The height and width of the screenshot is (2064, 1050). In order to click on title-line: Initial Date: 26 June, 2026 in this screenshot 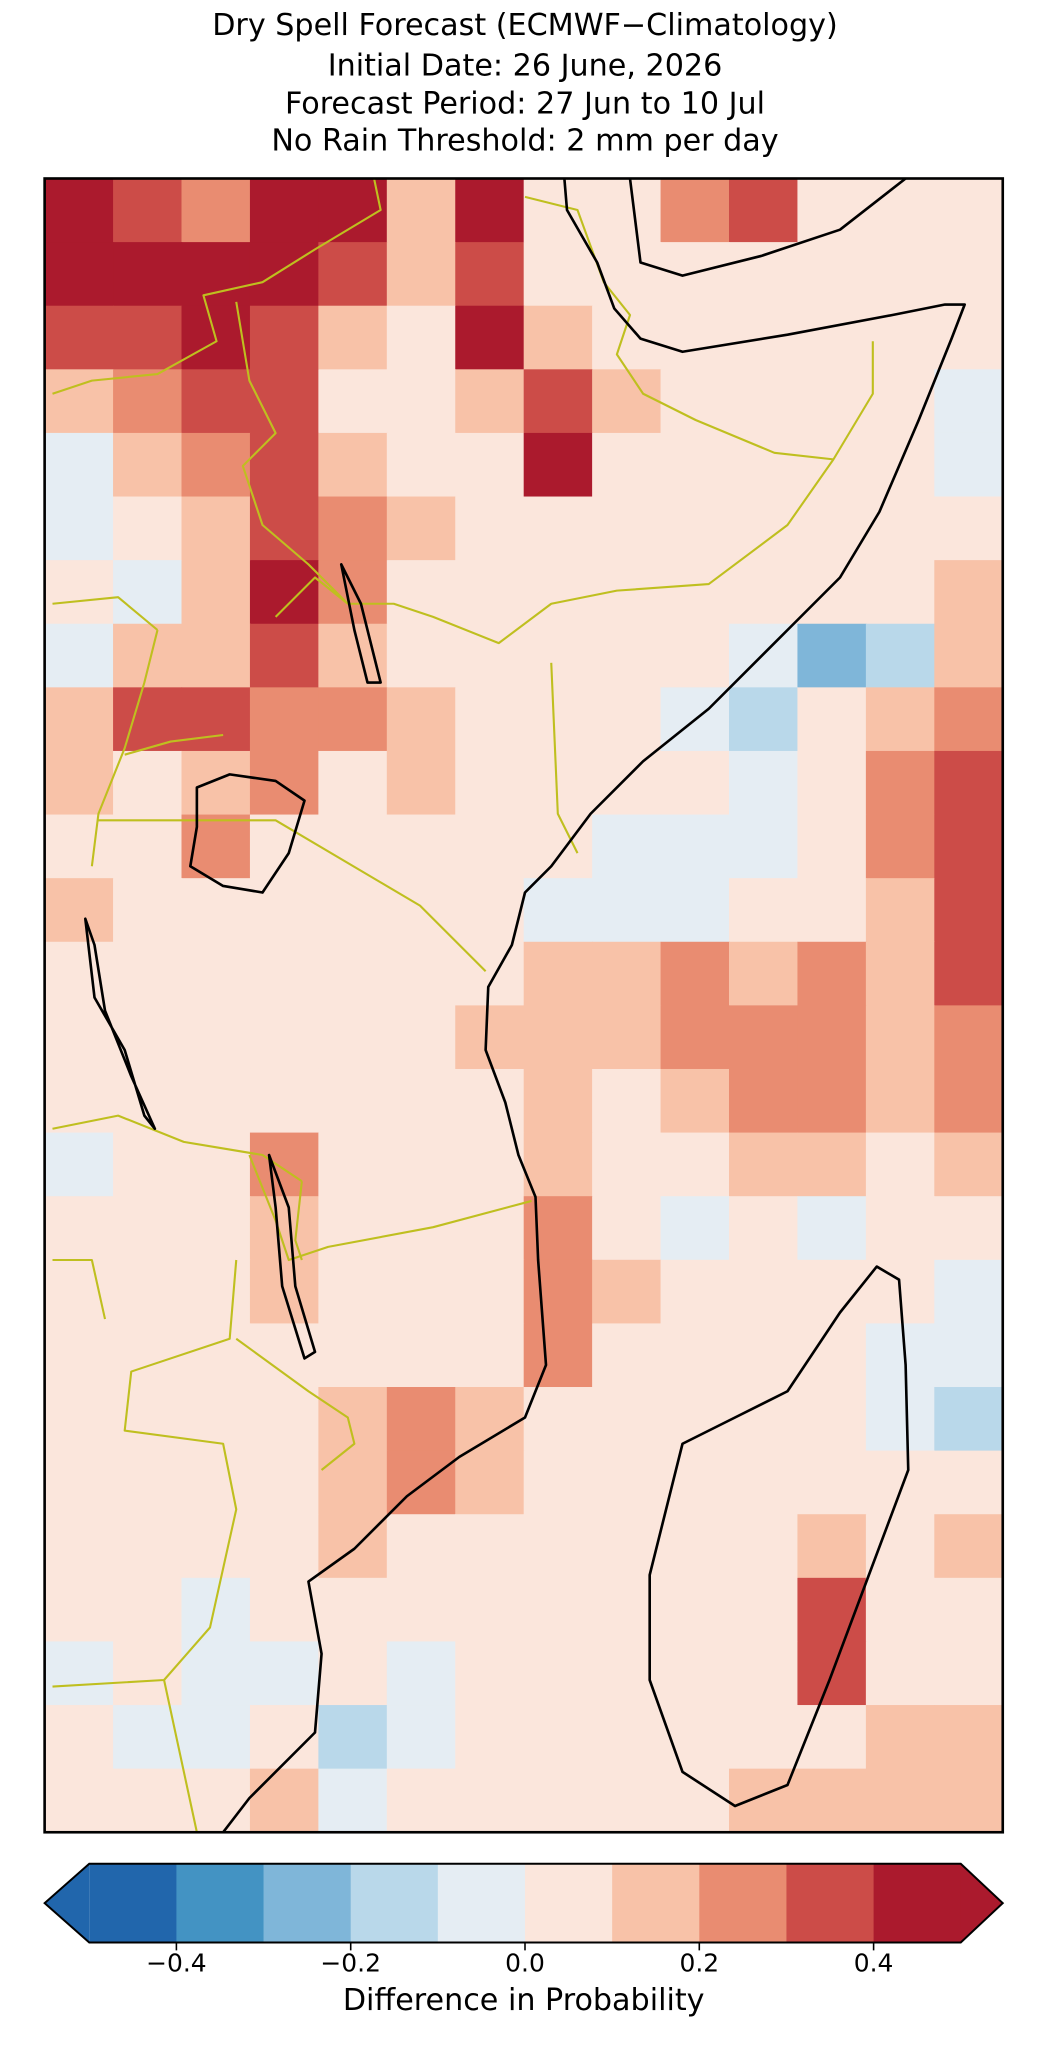, I will do `click(525, 65)`.